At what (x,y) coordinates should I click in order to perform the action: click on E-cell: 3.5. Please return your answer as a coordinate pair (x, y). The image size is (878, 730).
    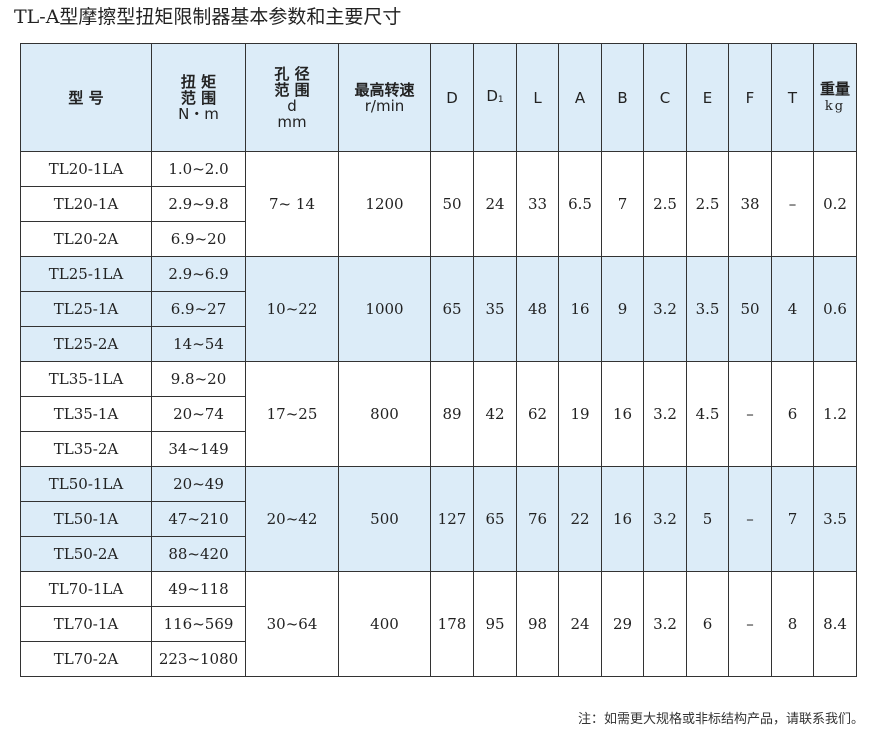
    Looking at the image, I should click on (707, 309).